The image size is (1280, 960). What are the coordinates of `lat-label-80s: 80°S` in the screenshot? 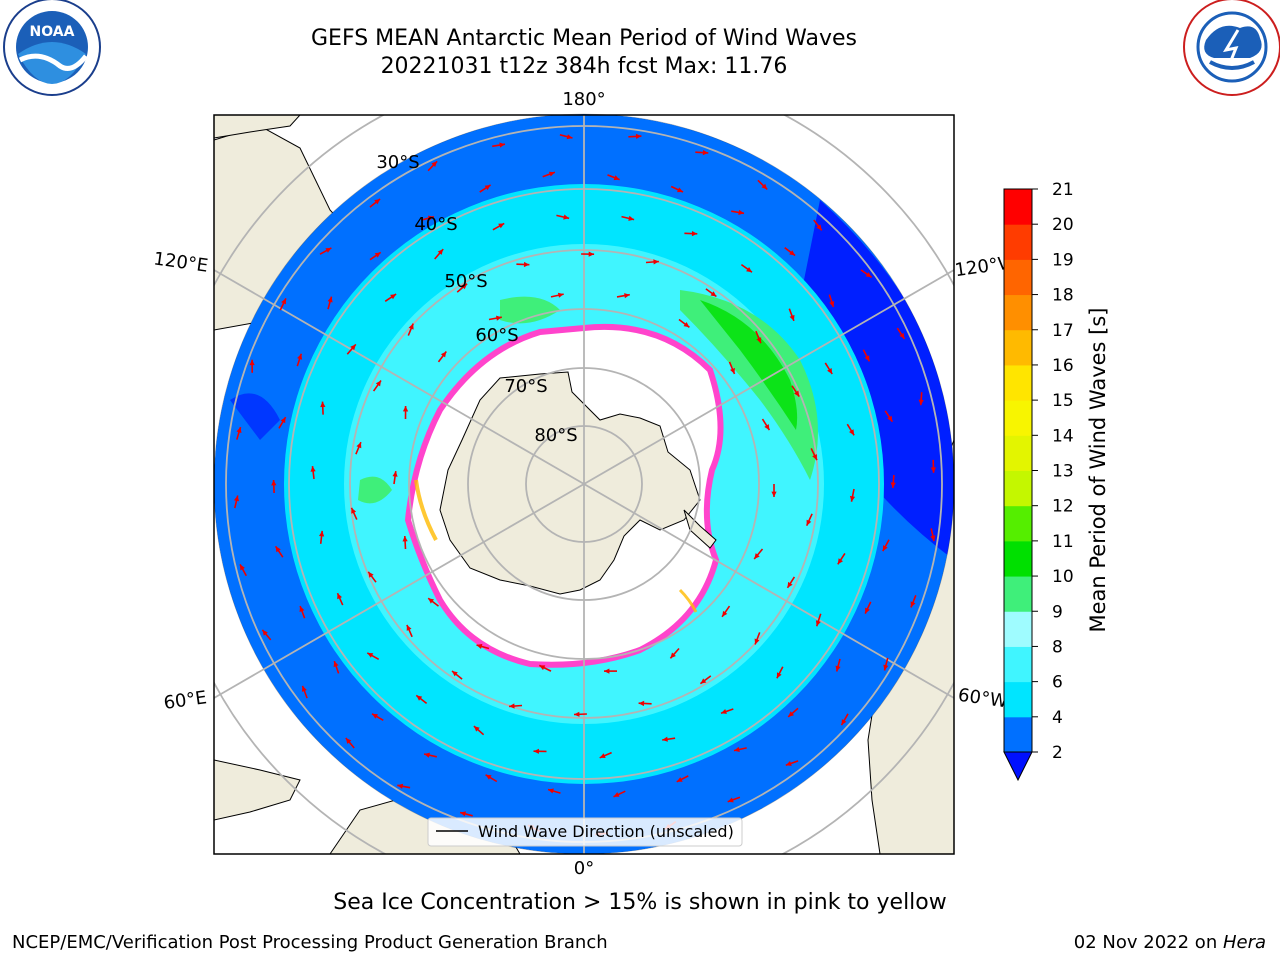 It's located at (555, 435).